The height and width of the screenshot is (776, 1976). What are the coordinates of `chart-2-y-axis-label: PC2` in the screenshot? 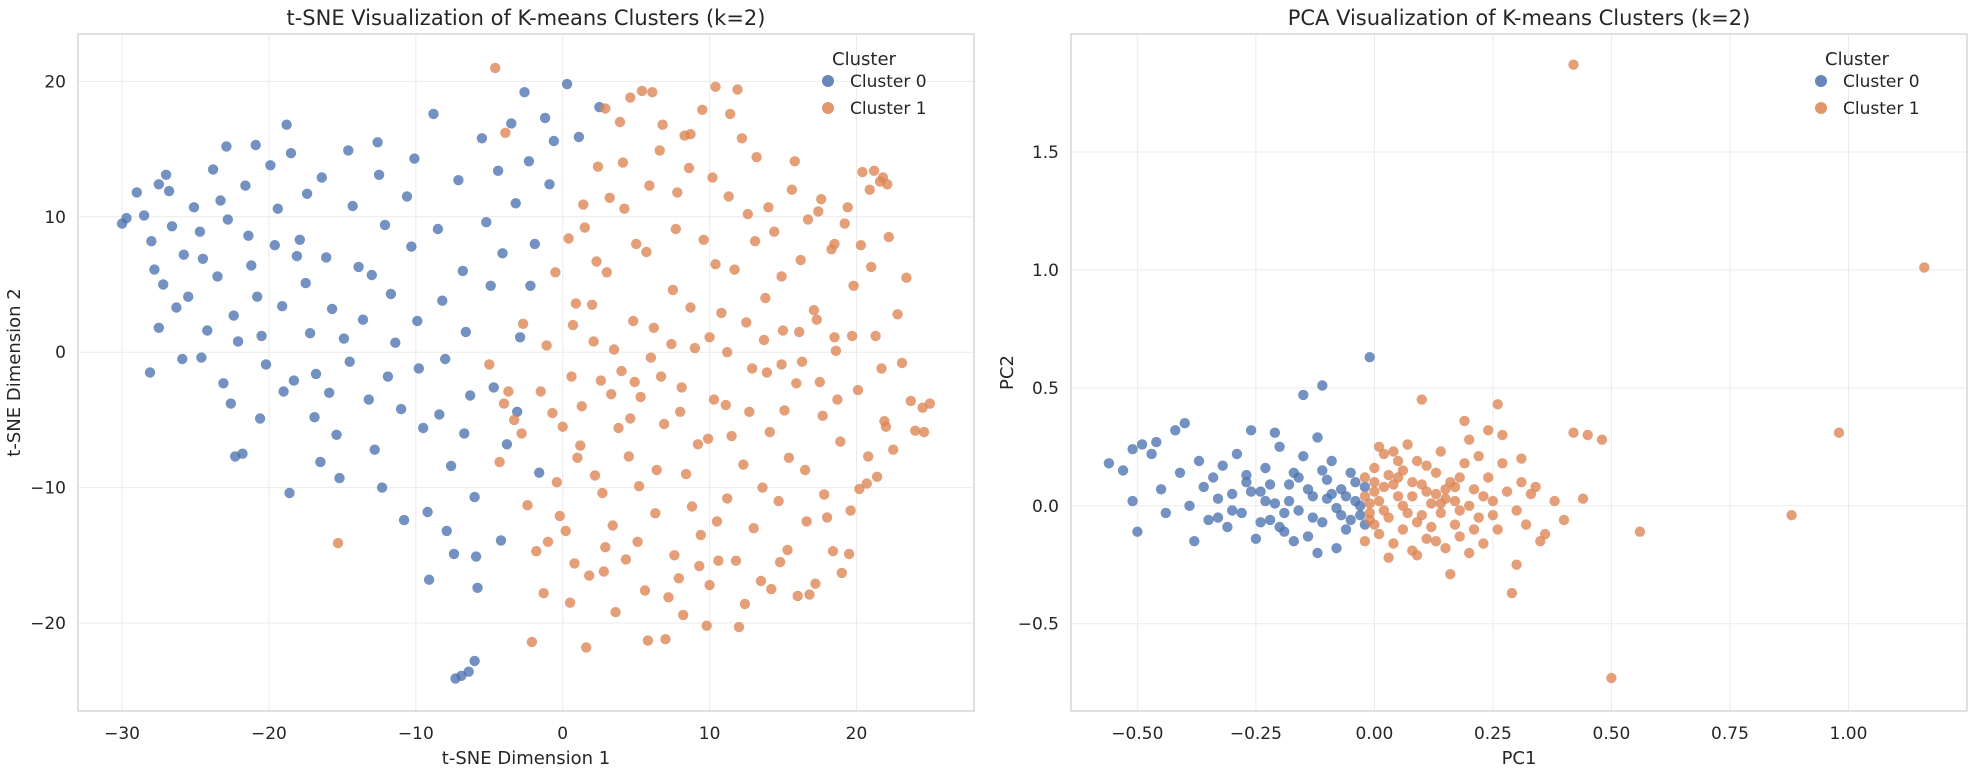 It's located at (1007, 372).